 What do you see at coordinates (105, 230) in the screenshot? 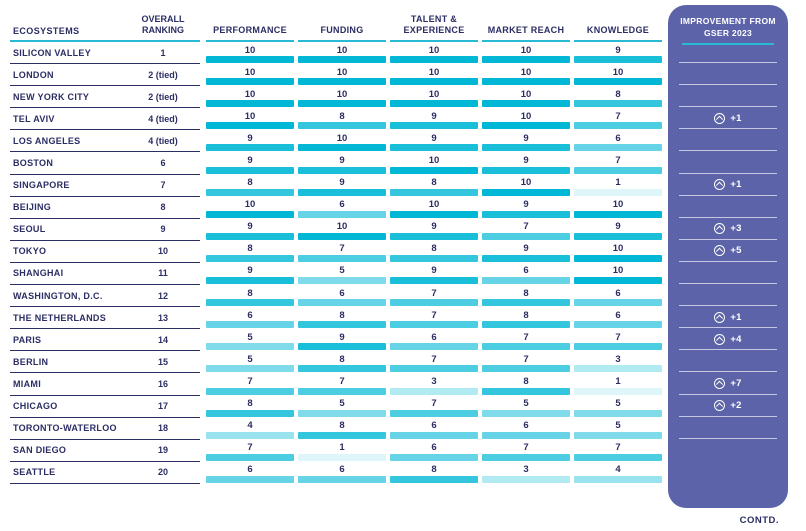
I see `ecosystem-rank-cell: SEOUL 9` at bounding box center [105, 230].